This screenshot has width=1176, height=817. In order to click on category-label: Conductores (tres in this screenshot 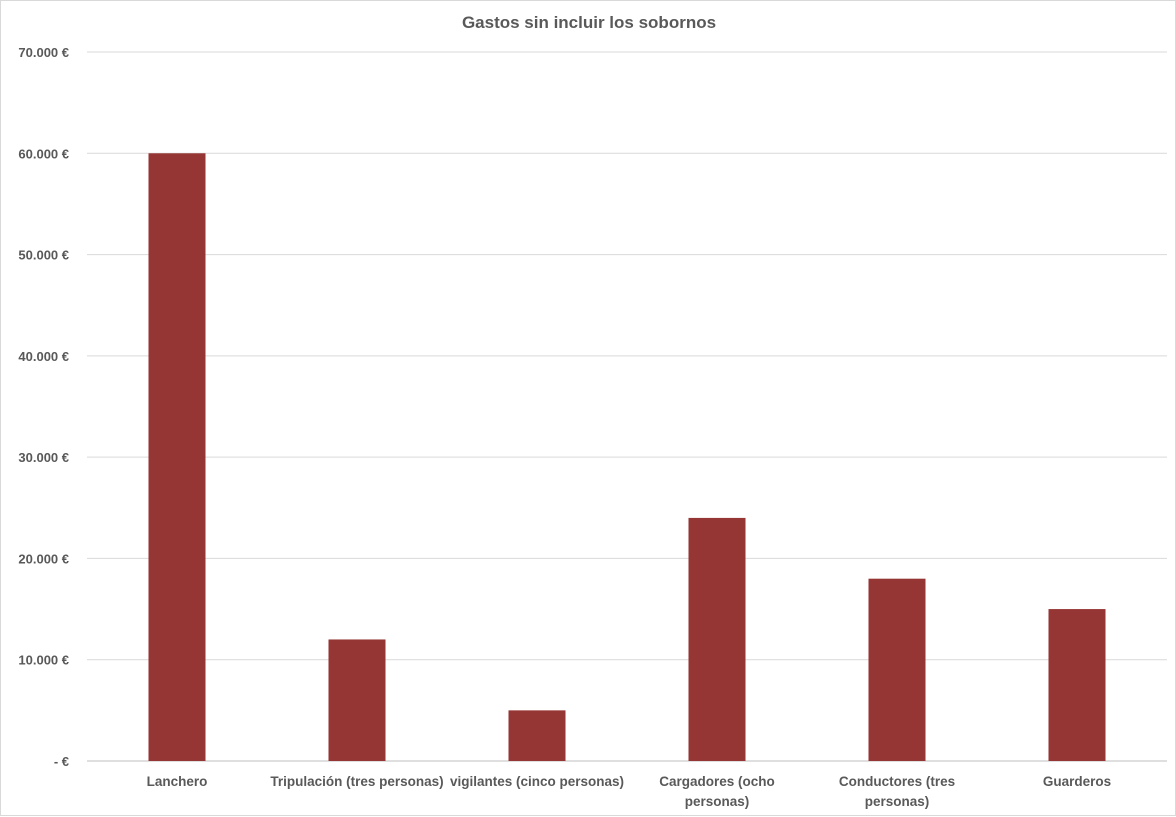, I will do `click(897, 781)`.